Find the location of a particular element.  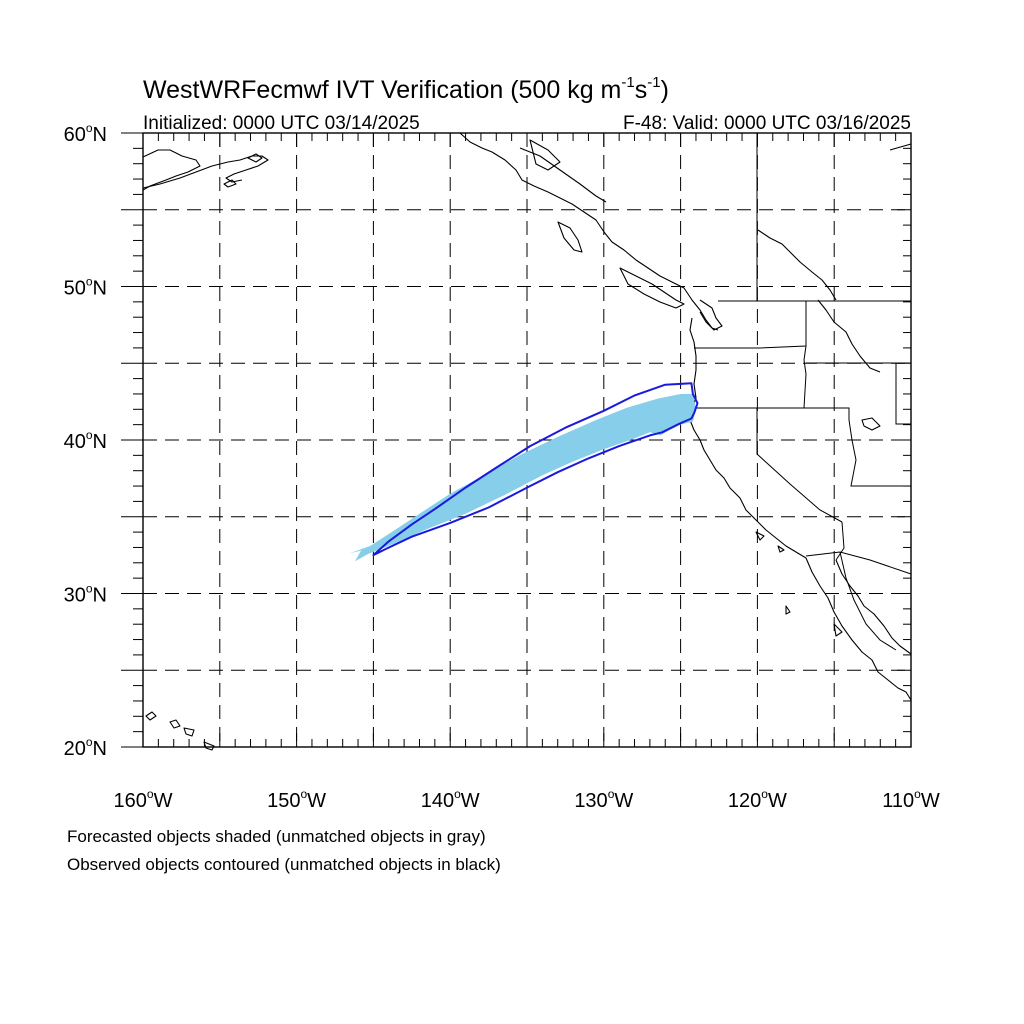

y-tick-label: 50oN is located at coordinates (85, 287).